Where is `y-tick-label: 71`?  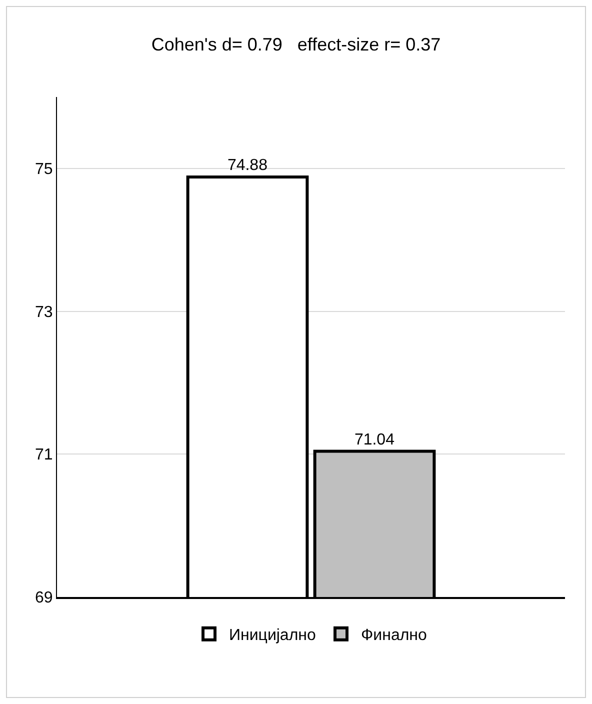 y-tick-label: 71 is located at coordinates (44, 455).